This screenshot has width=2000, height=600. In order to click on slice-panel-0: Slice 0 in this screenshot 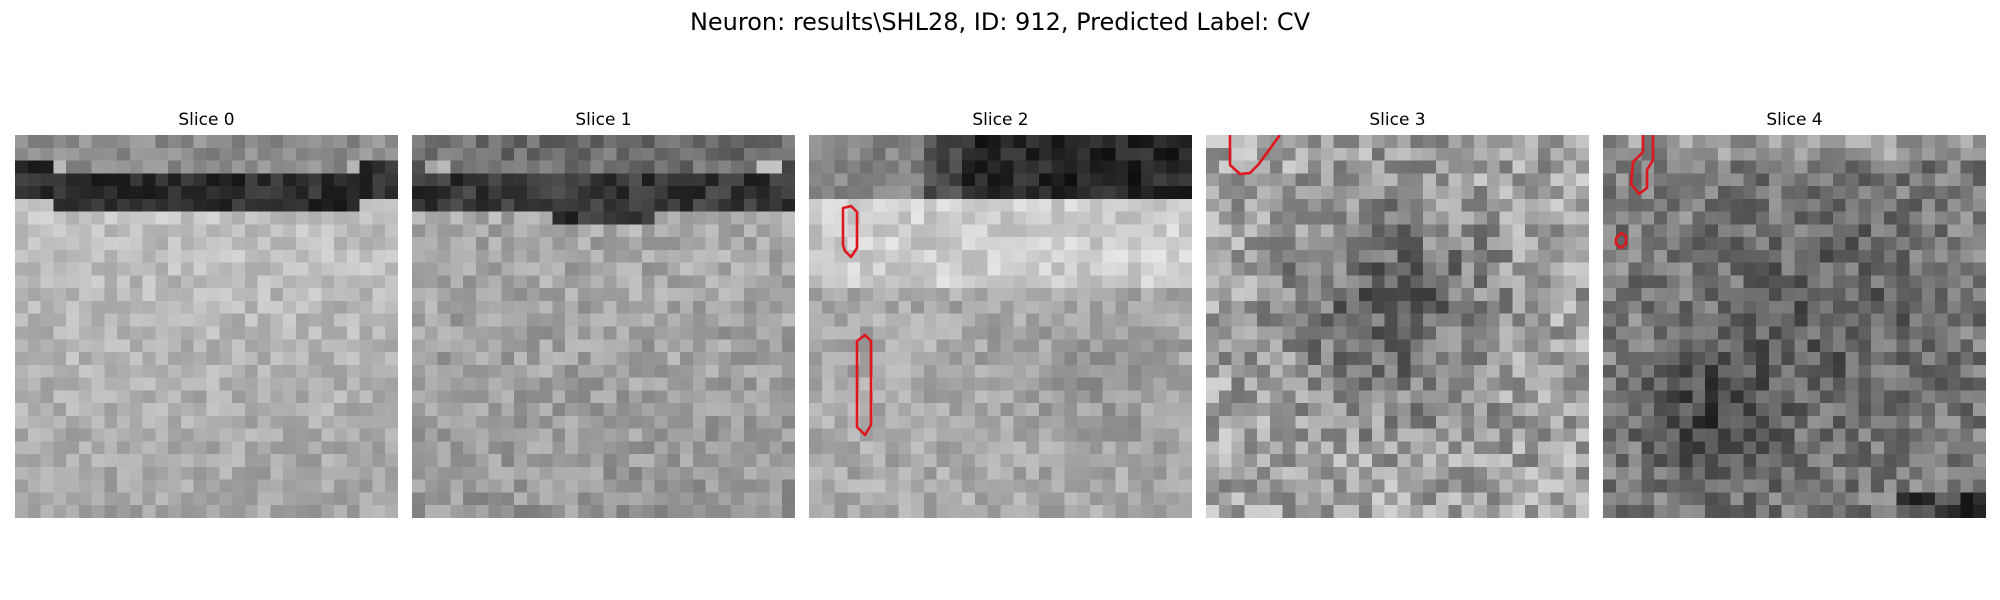, I will do `click(206, 315)`.